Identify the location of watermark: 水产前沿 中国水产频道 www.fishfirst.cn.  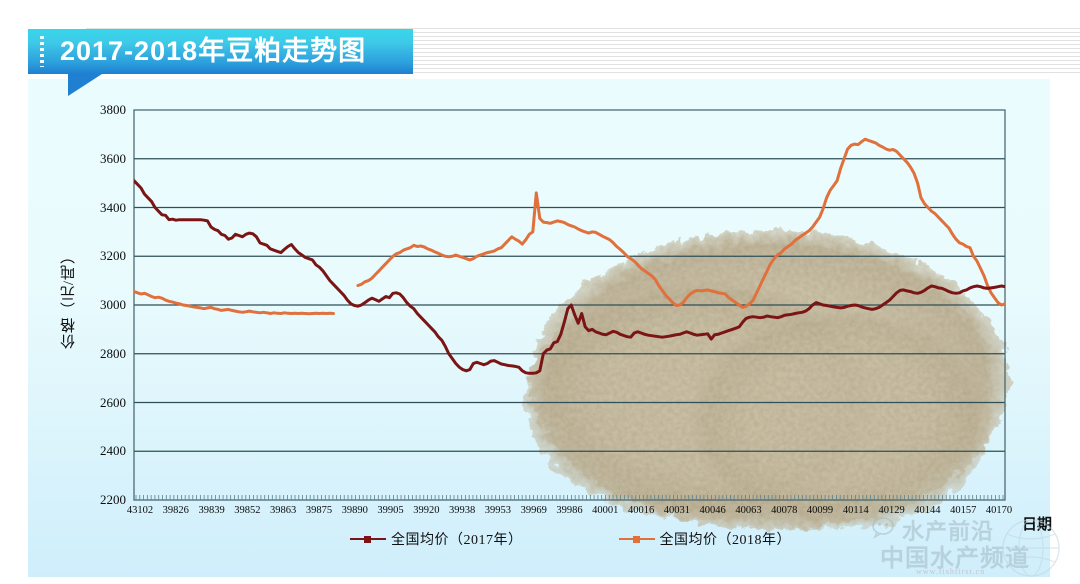
(973, 546).